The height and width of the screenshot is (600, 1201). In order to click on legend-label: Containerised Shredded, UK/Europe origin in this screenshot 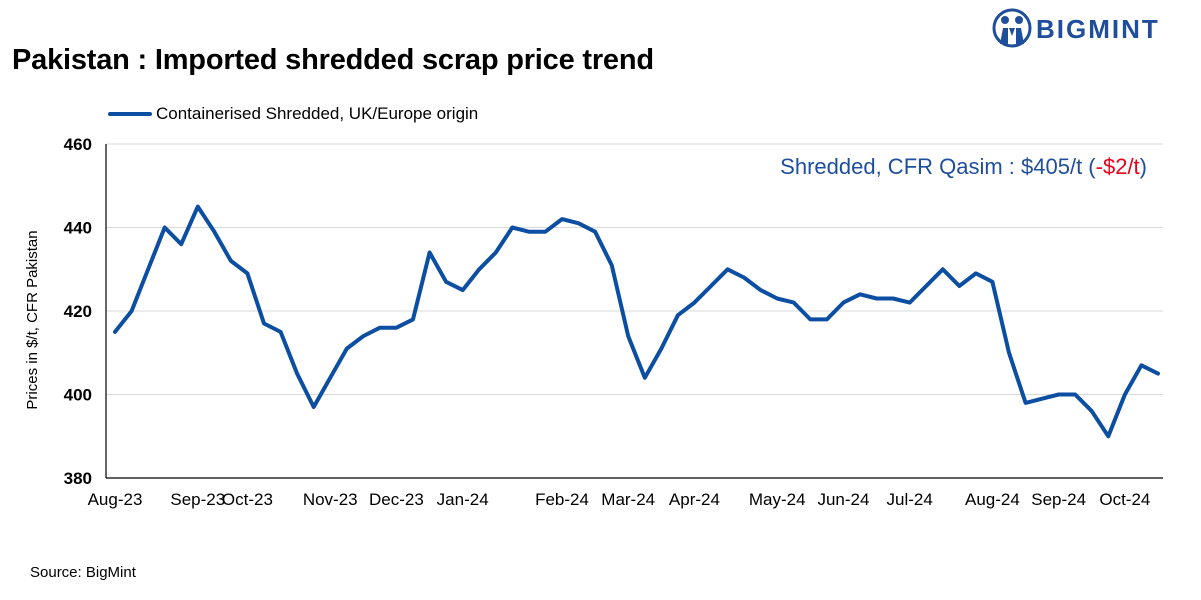, I will do `click(317, 113)`.